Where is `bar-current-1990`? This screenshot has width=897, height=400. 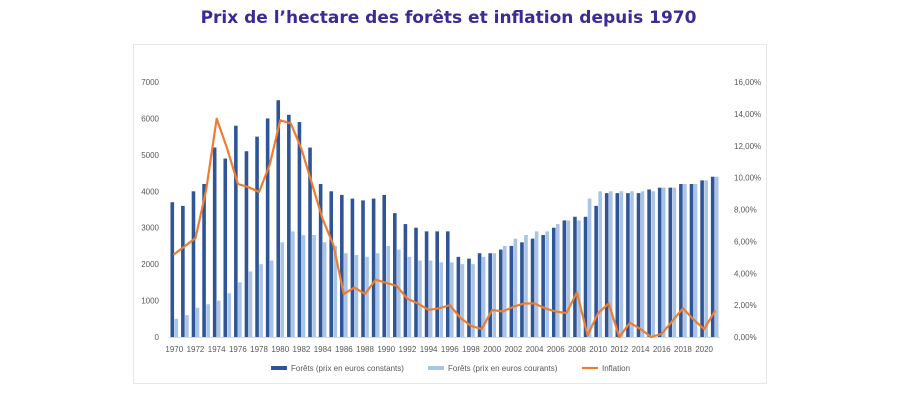 bar-current-1990 is located at coordinates (388, 291).